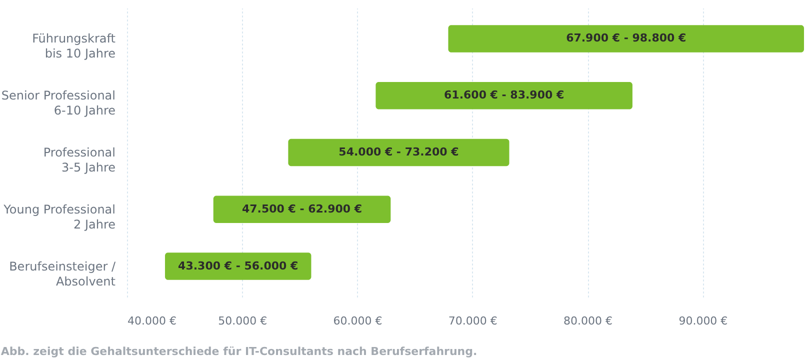 This screenshot has width=808, height=363. What do you see at coordinates (152, 321) in the screenshot?
I see `x-tick-label: 40.000 €` at bounding box center [152, 321].